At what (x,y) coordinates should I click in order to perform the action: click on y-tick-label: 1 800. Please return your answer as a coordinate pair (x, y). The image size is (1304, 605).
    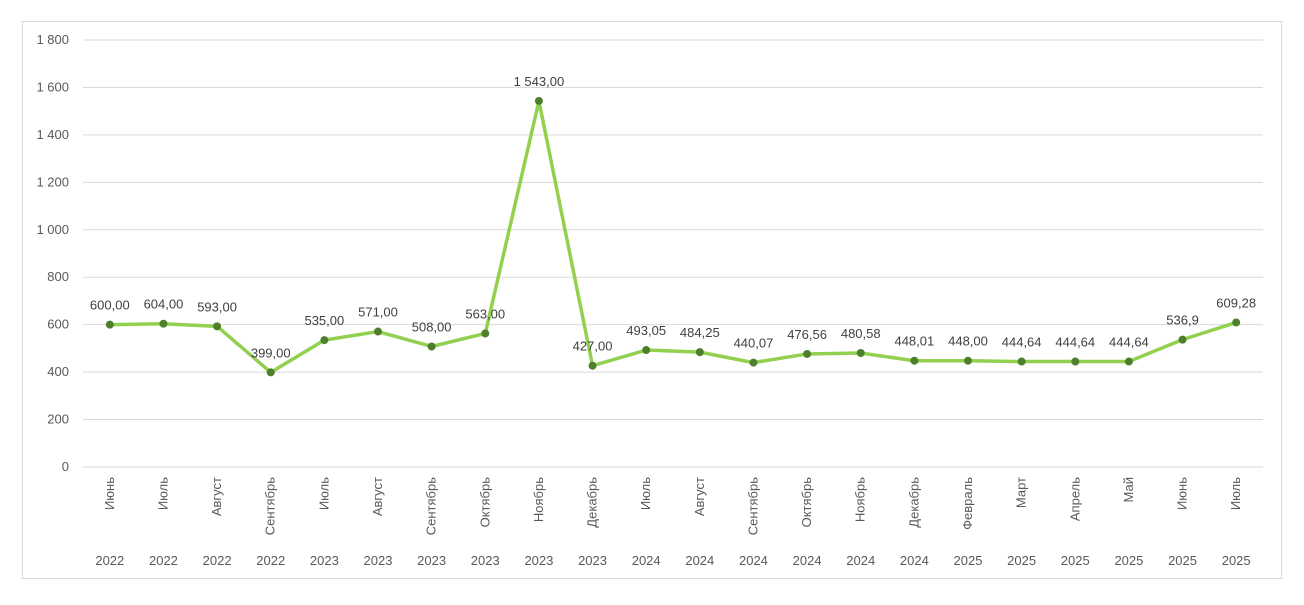
    Looking at the image, I should click on (52, 39).